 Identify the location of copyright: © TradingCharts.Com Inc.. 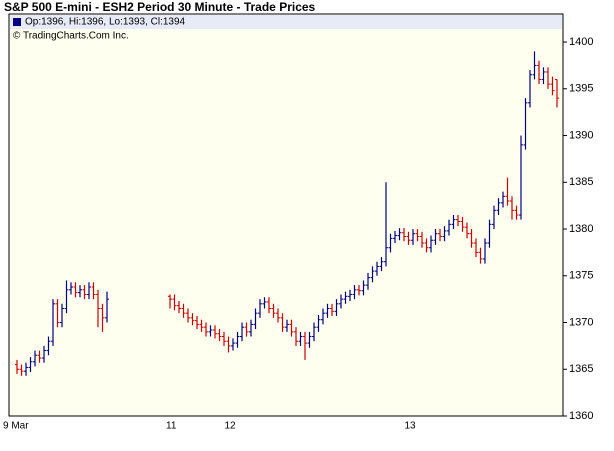
(71, 36).